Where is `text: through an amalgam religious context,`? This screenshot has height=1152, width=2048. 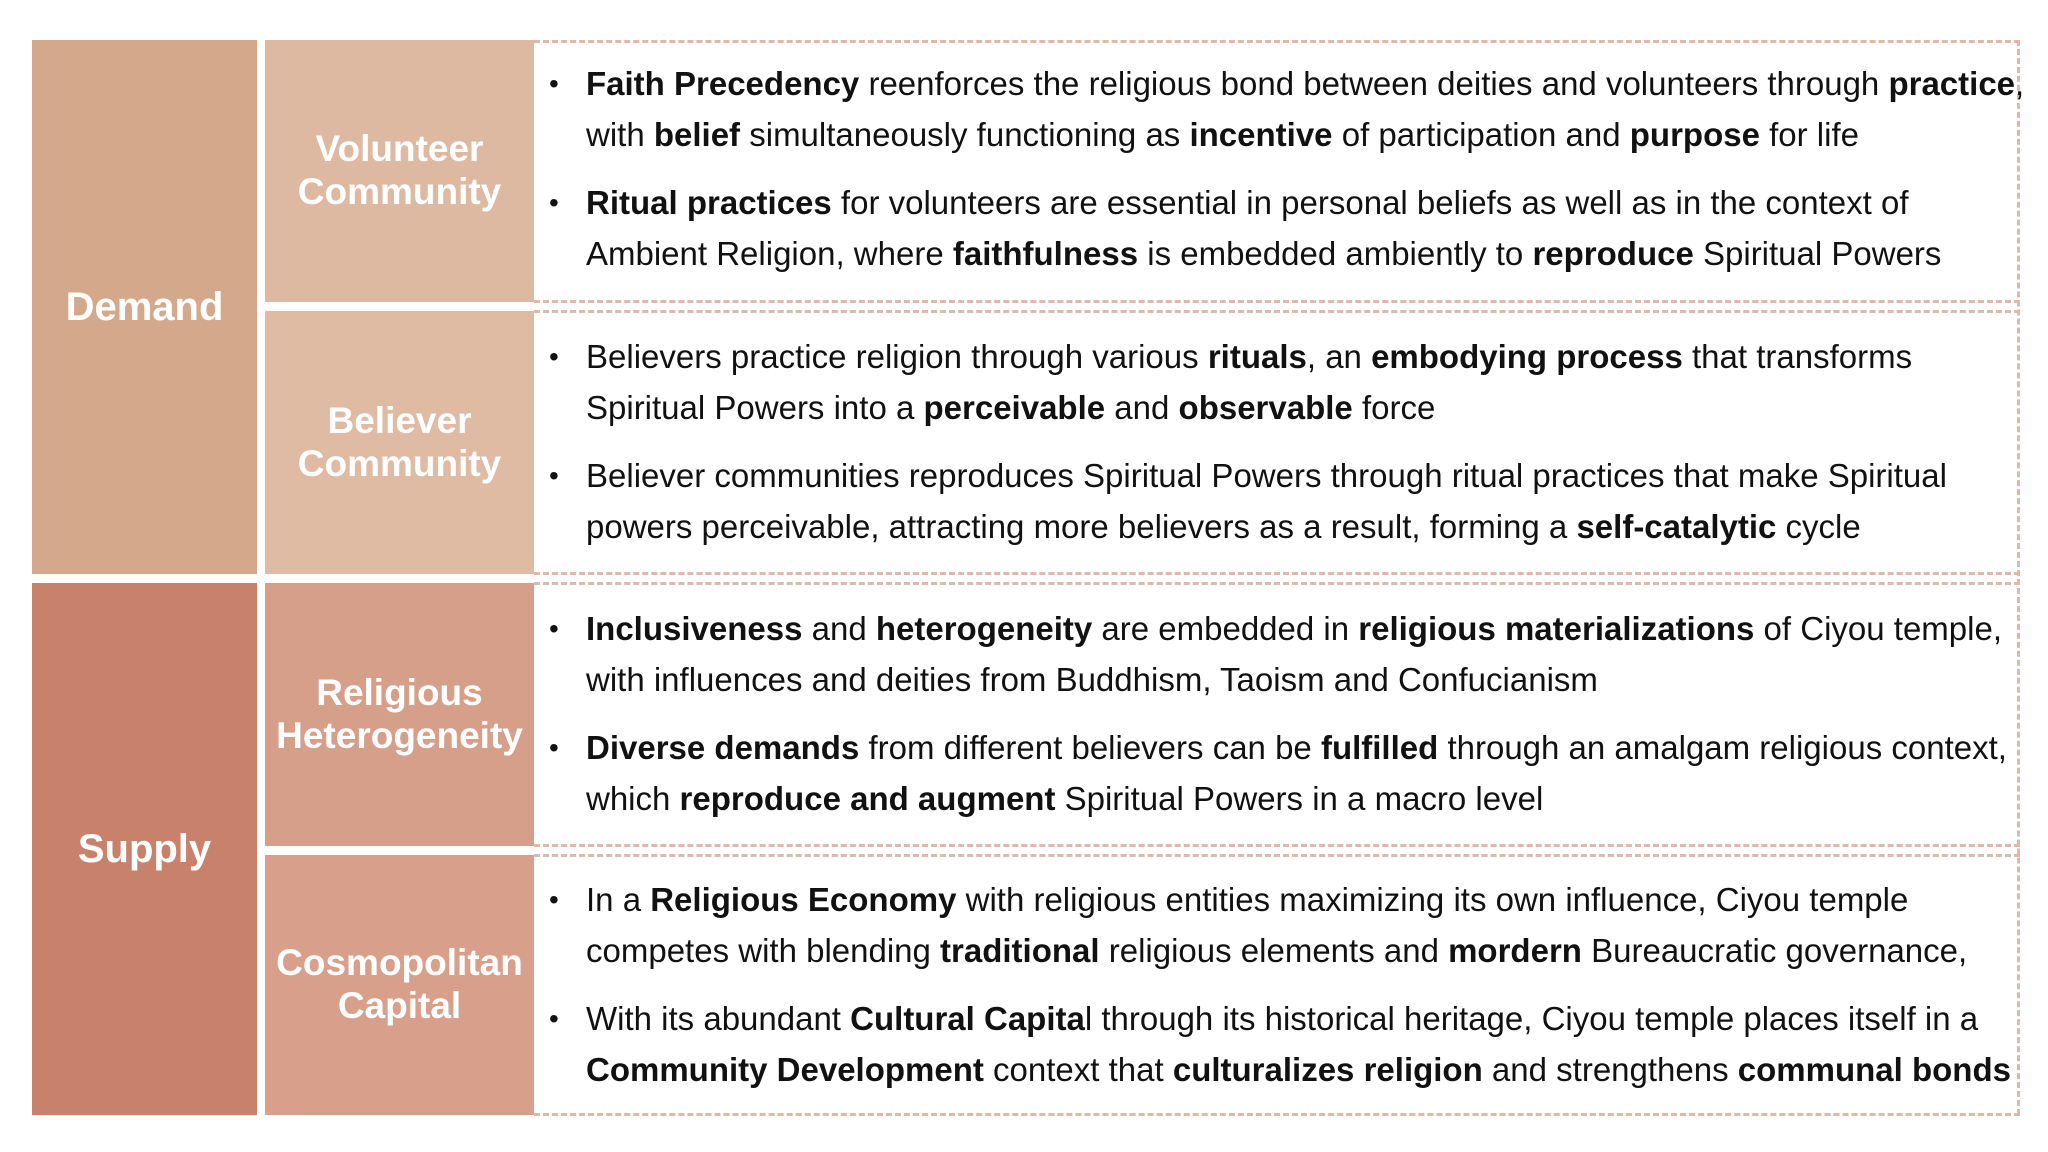
text: through an amalgam religious context, is located at coordinates (1722, 747).